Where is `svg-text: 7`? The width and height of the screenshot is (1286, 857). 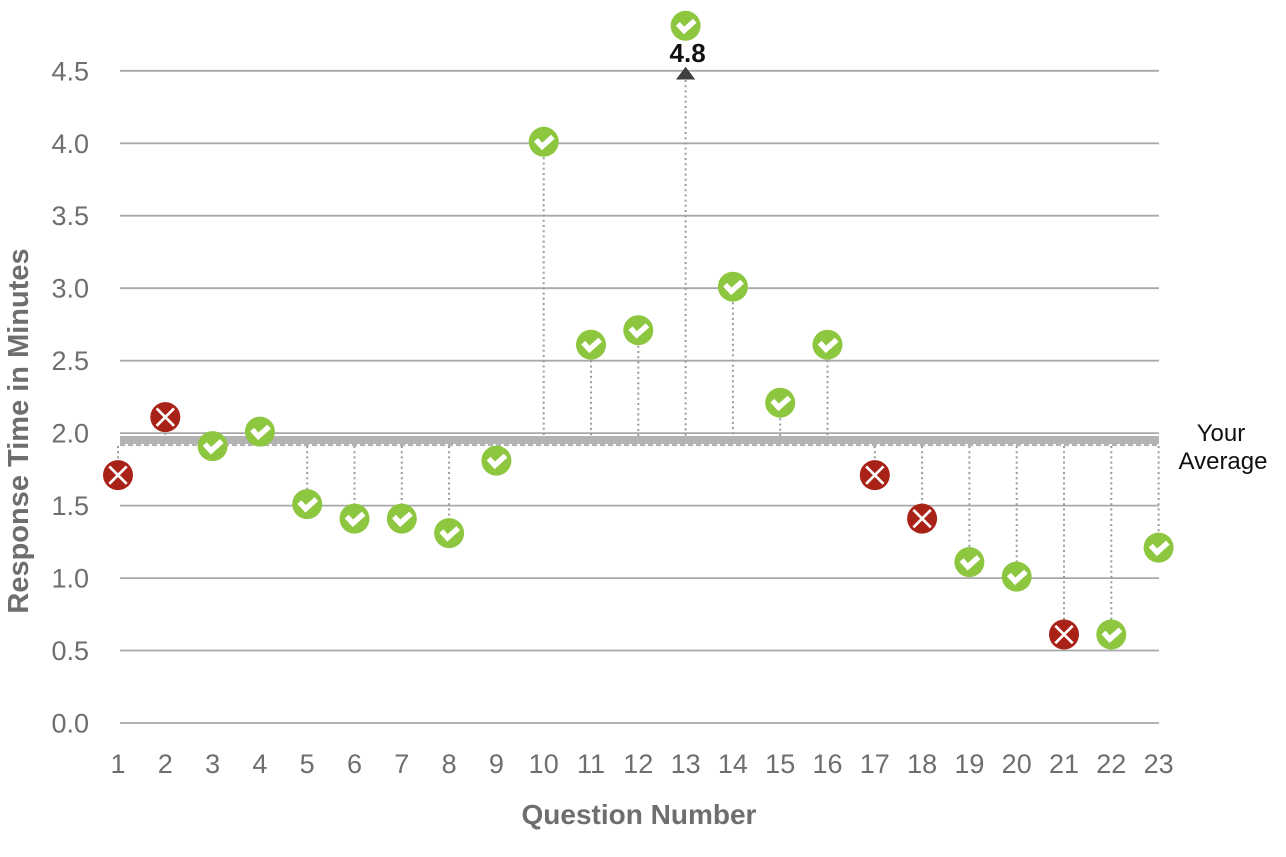 svg-text: 7 is located at coordinates (401, 764).